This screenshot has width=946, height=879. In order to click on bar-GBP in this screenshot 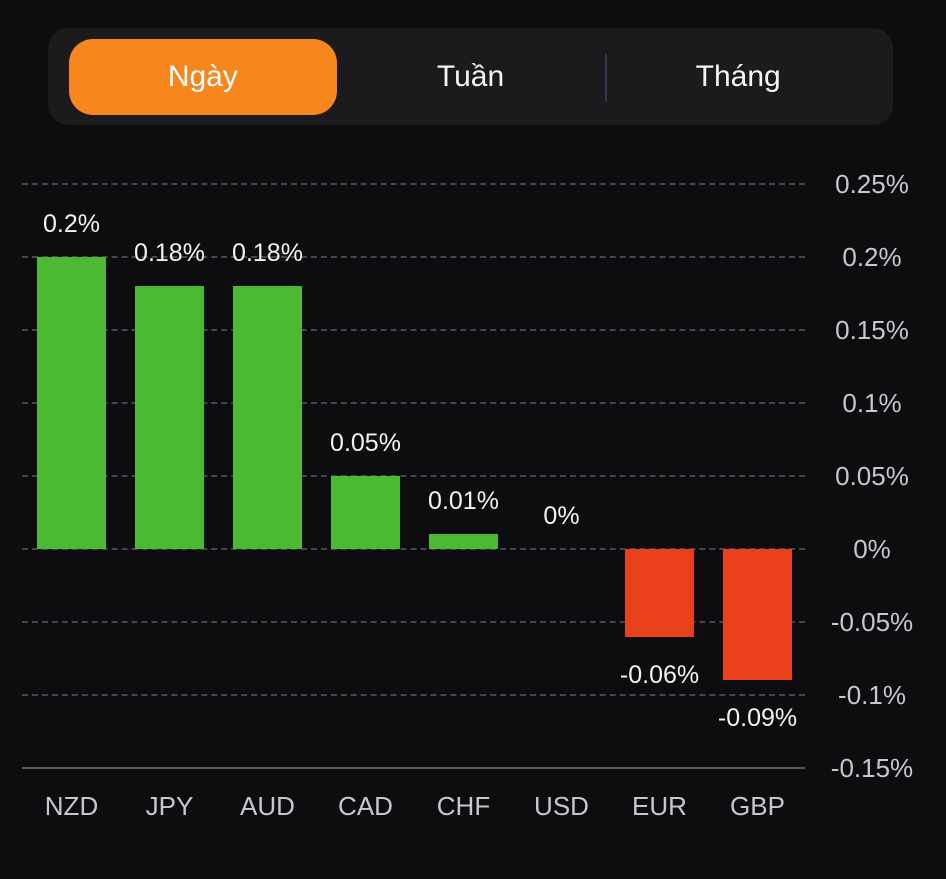, I will do `click(757, 615)`.